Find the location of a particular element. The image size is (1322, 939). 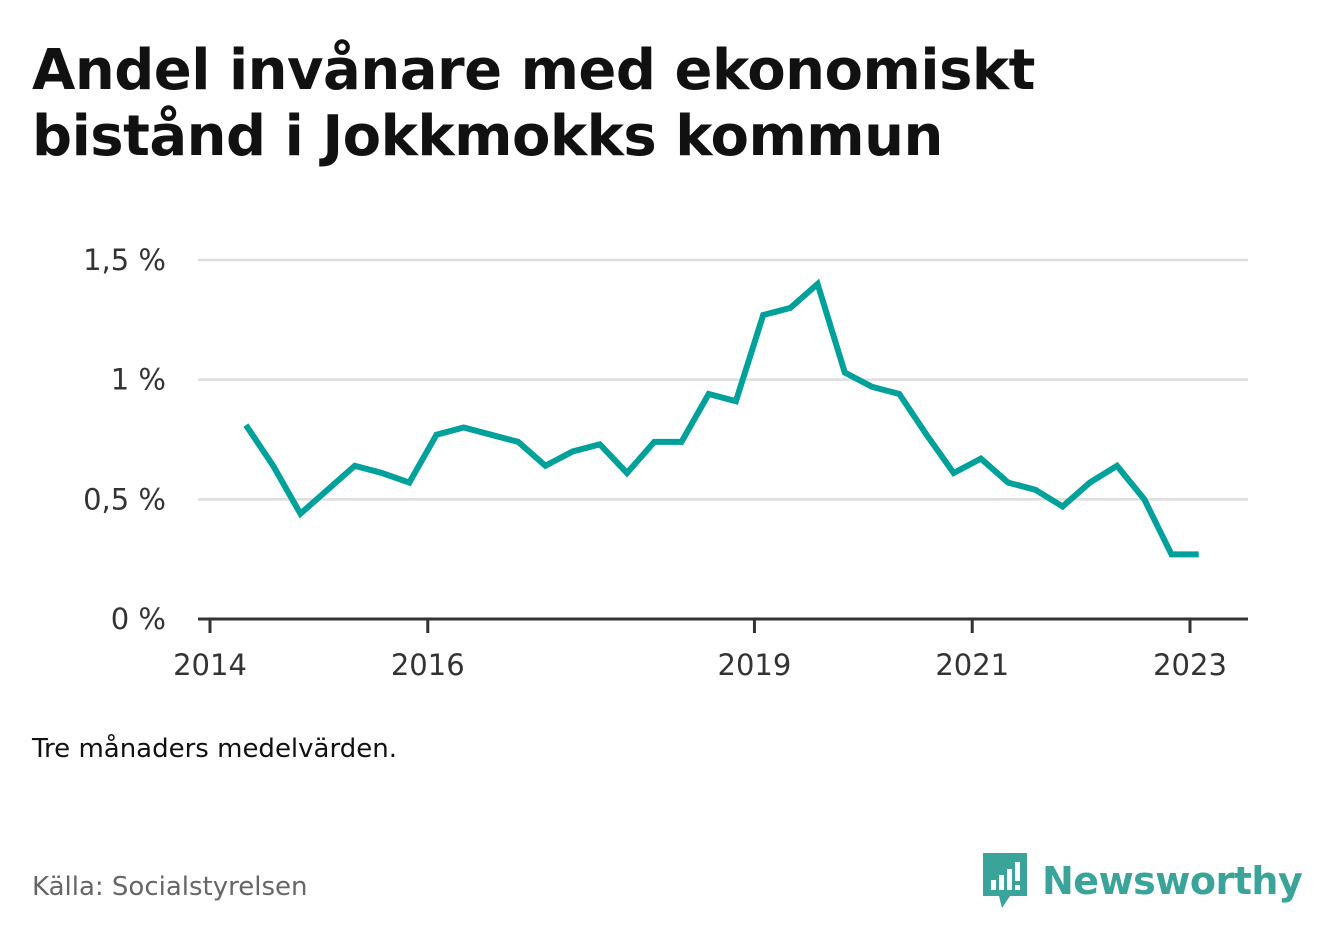

y-axis-tick-labels: 0 % 0,5 % 1 % 1,5 % is located at coordinates (124, 439).